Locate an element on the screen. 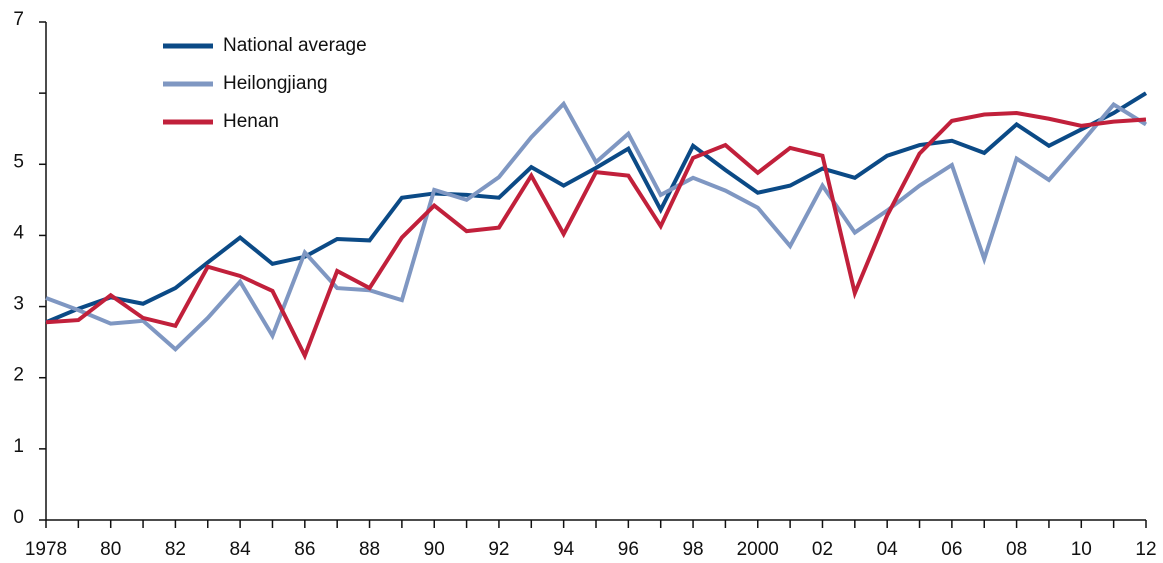  x-tick-label: 04 is located at coordinates (888, 549).